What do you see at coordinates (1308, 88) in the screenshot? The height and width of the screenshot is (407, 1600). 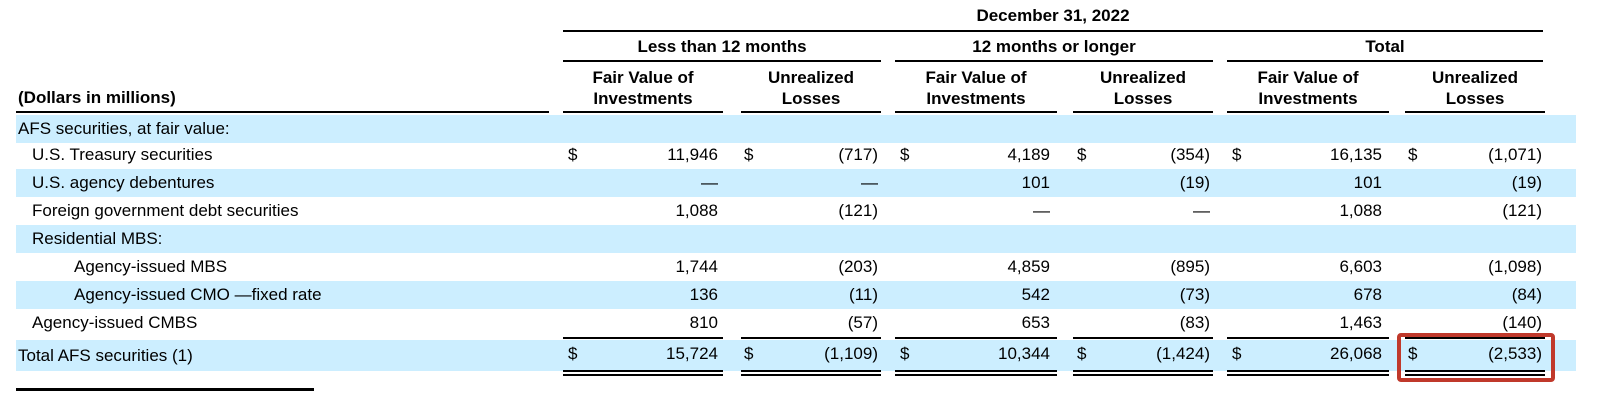 I see `col-header-5: Fair Value of Investments` at bounding box center [1308, 88].